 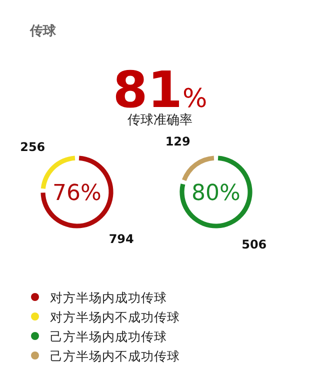 I want to click on text: 76%, so click(x=77, y=193).